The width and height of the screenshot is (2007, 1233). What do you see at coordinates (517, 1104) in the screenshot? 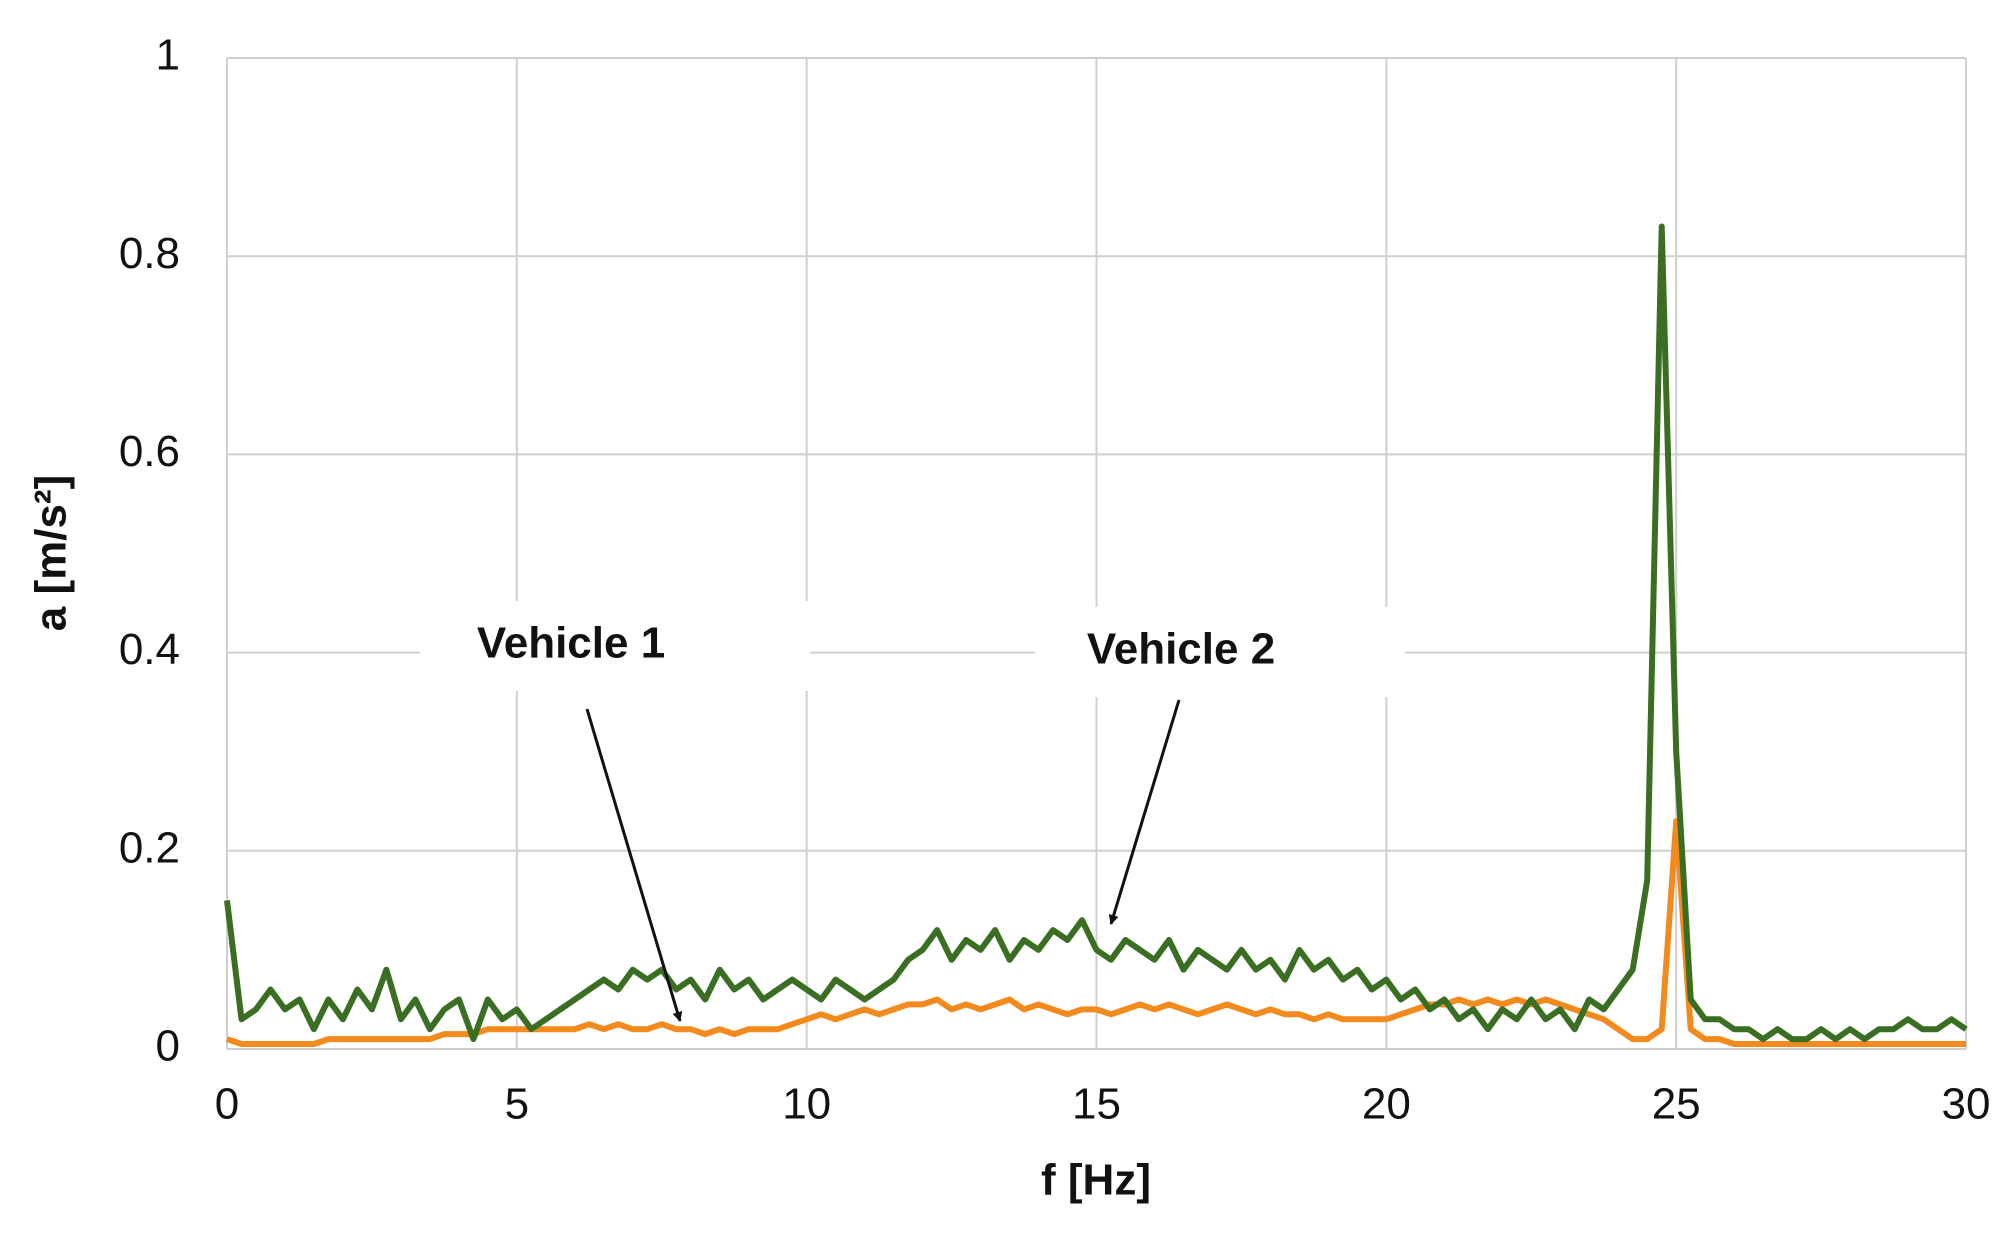
I see `x-tick-label: 5` at bounding box center [517, 1104].